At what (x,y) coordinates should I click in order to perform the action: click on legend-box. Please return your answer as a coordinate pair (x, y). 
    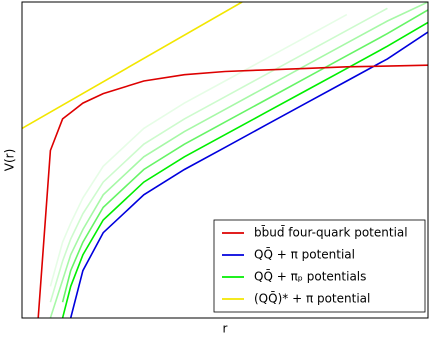
    Looking at the image, I should click on (319, 266).